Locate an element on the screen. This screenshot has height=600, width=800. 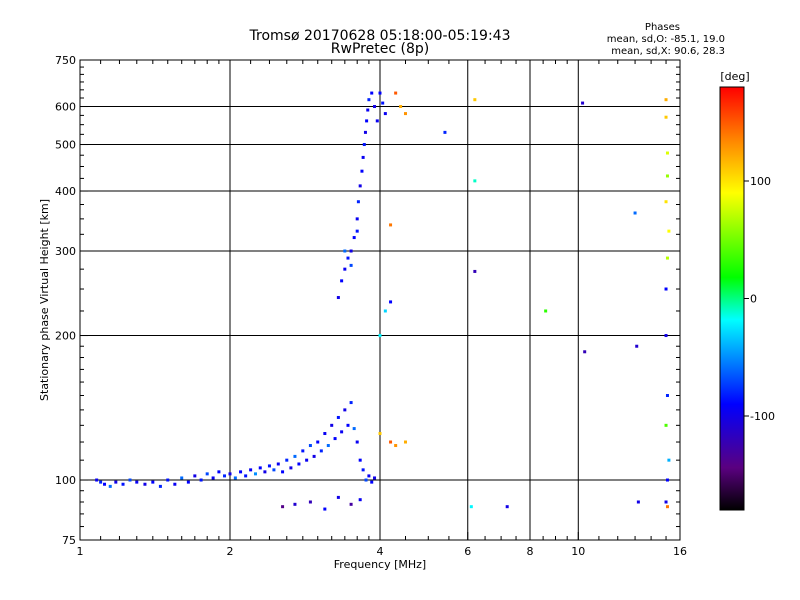
y-tick-label: 100 is located at coordinates (65, 480).